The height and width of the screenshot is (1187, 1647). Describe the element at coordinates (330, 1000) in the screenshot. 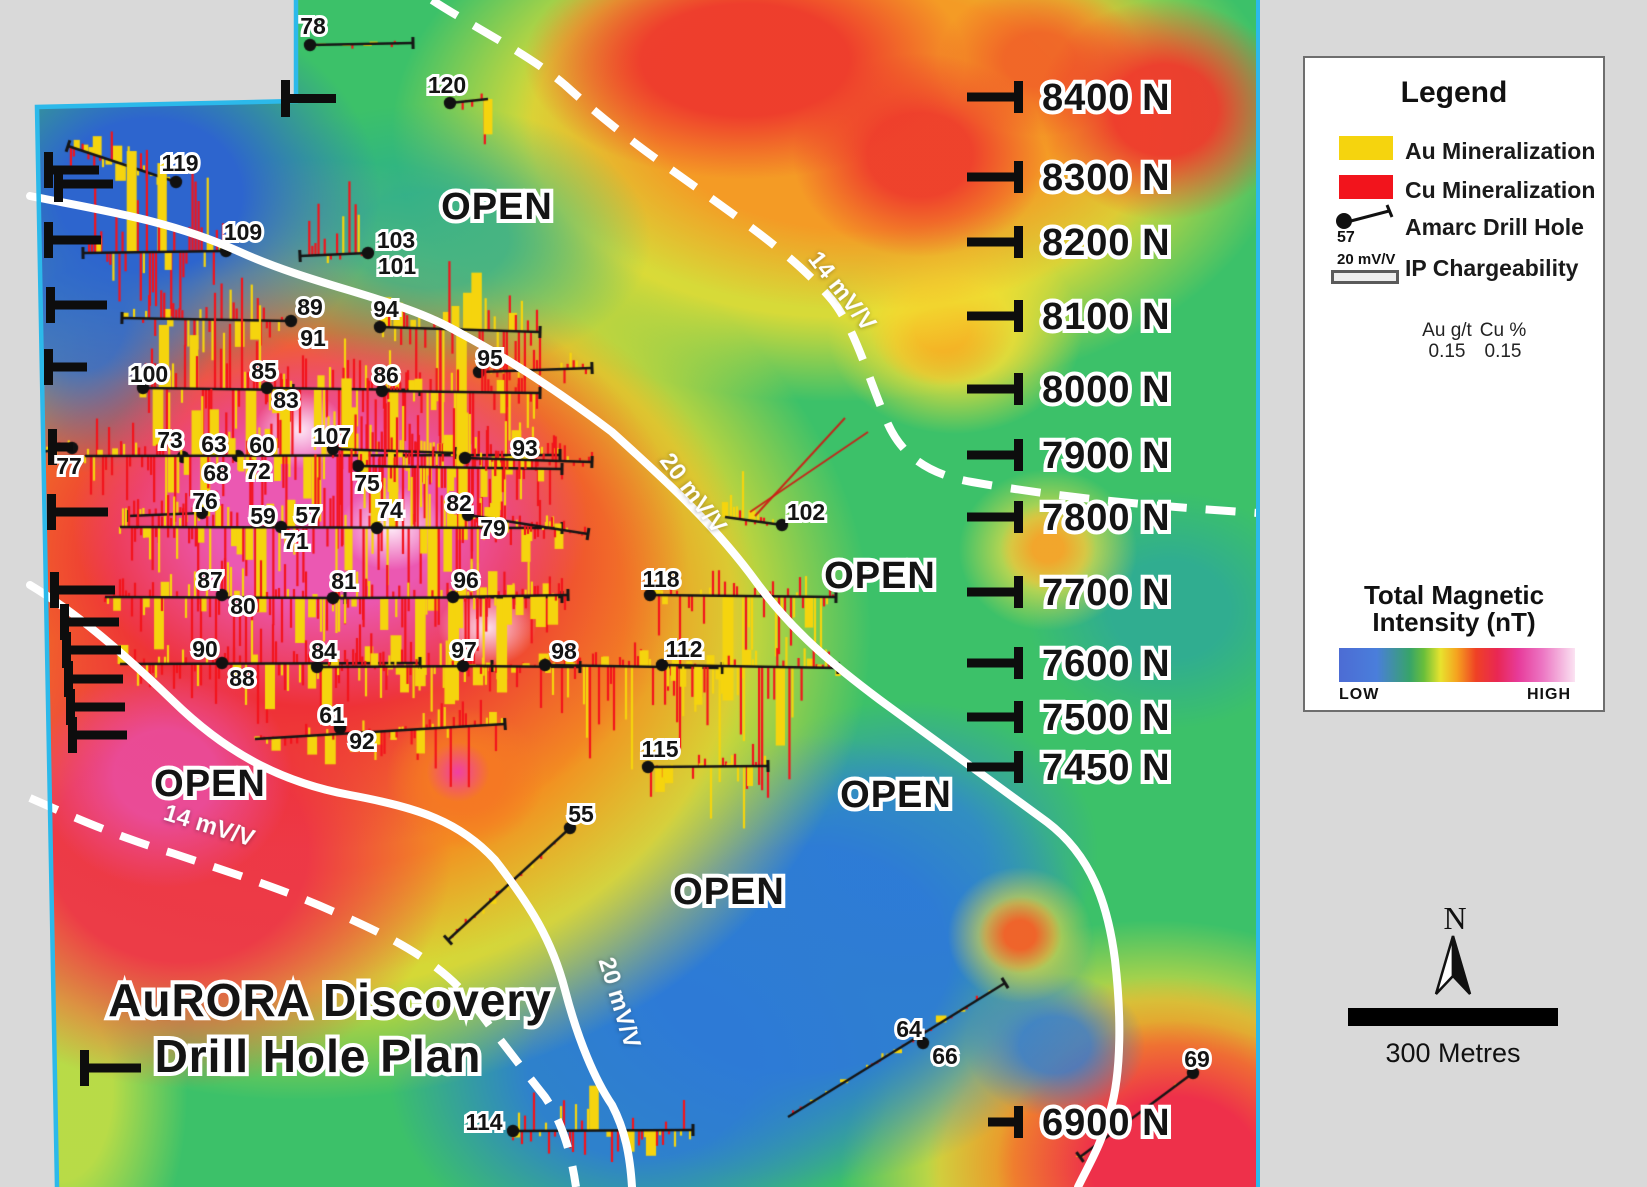

I see `map-title-line1: AuRORA Discovery` at that location.